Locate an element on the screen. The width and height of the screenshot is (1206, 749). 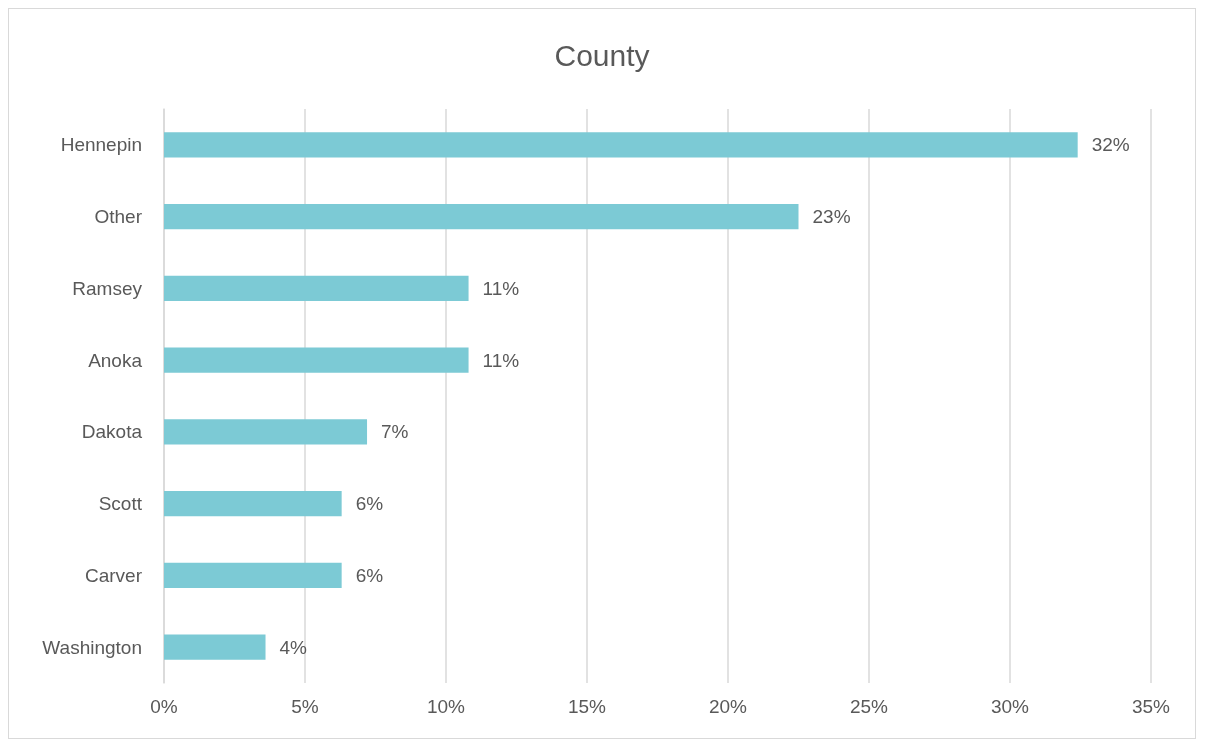
chart-title: County is located at coordinates (602, 55).